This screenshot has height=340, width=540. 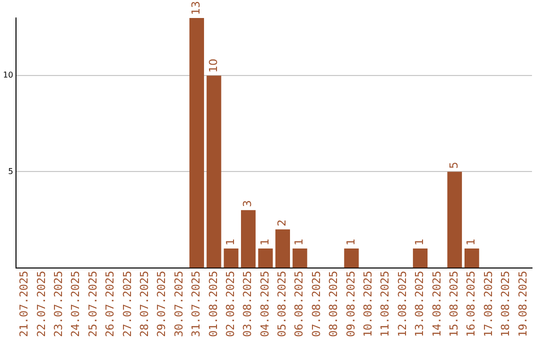 What do you see at coordinates (161, 304) in the screenshot?
I see `x-tick-label: 29.07.2025` at bounding box center [161, 304].